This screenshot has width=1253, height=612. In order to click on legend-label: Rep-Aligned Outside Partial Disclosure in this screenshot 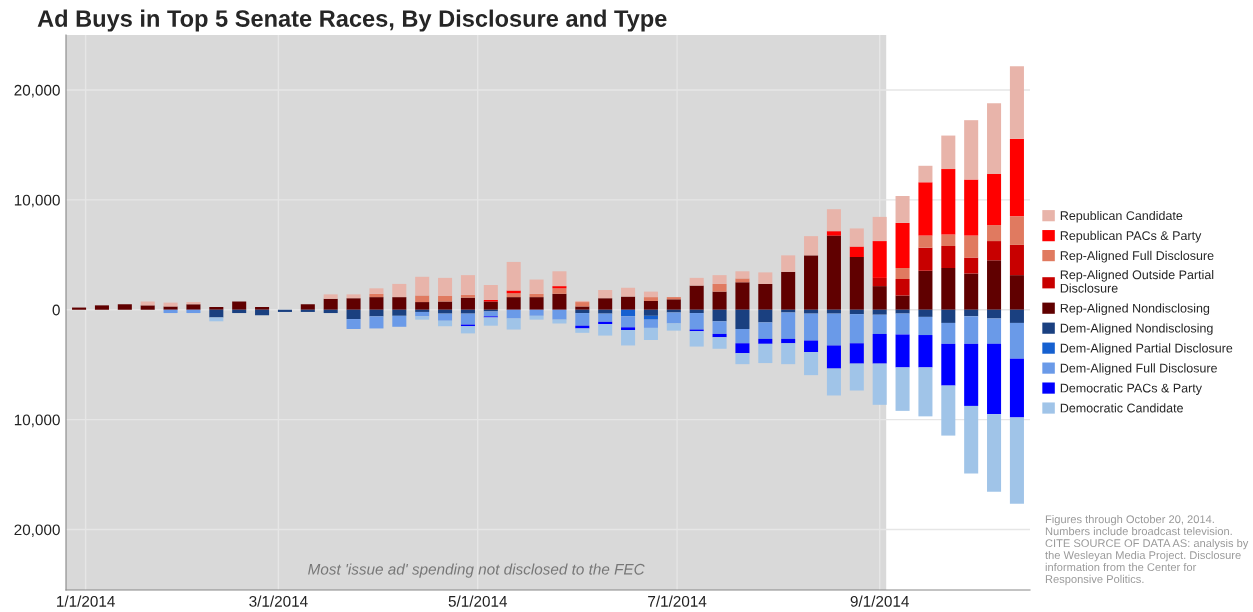, I will do `click(1137, 281)`.